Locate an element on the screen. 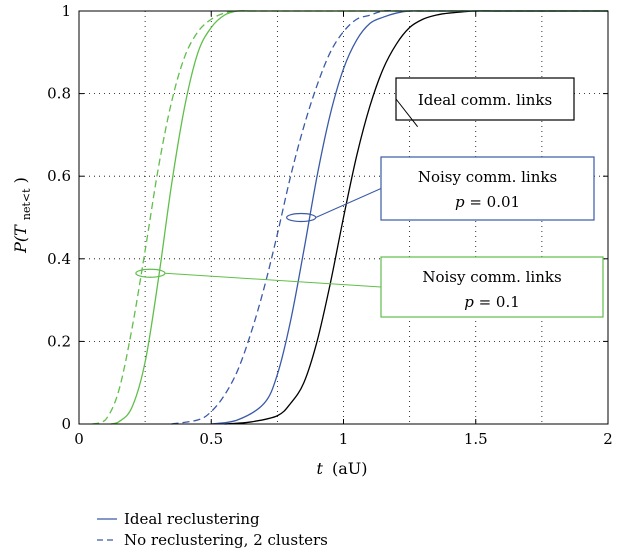 The width and height of the screenshot is (634, 560). annotation-line2: p = 0.1 is located at coordinates (492, 302).